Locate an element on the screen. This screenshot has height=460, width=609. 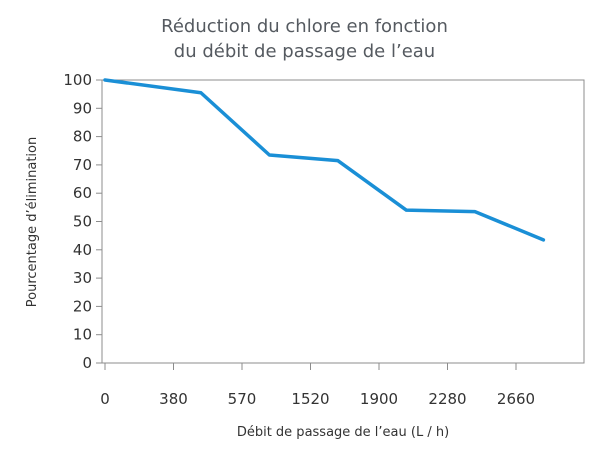
y-tick-label: 30 is located at coordinates (82, 278).